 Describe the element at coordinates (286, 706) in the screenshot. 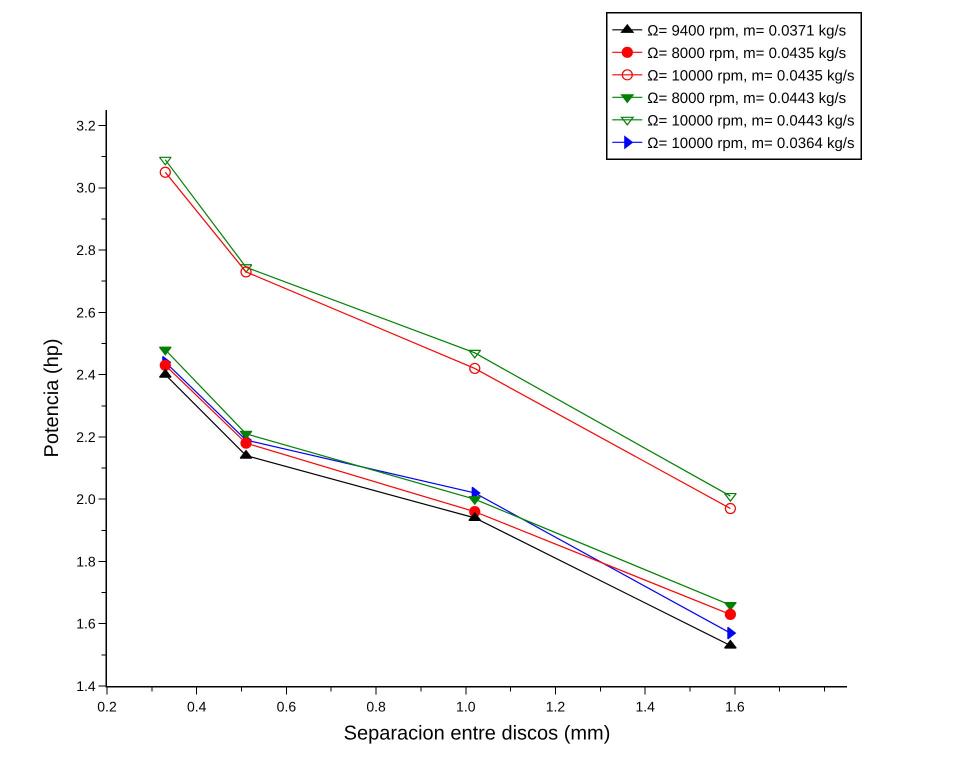

I see `x-tick-label: 0.6` at that location.